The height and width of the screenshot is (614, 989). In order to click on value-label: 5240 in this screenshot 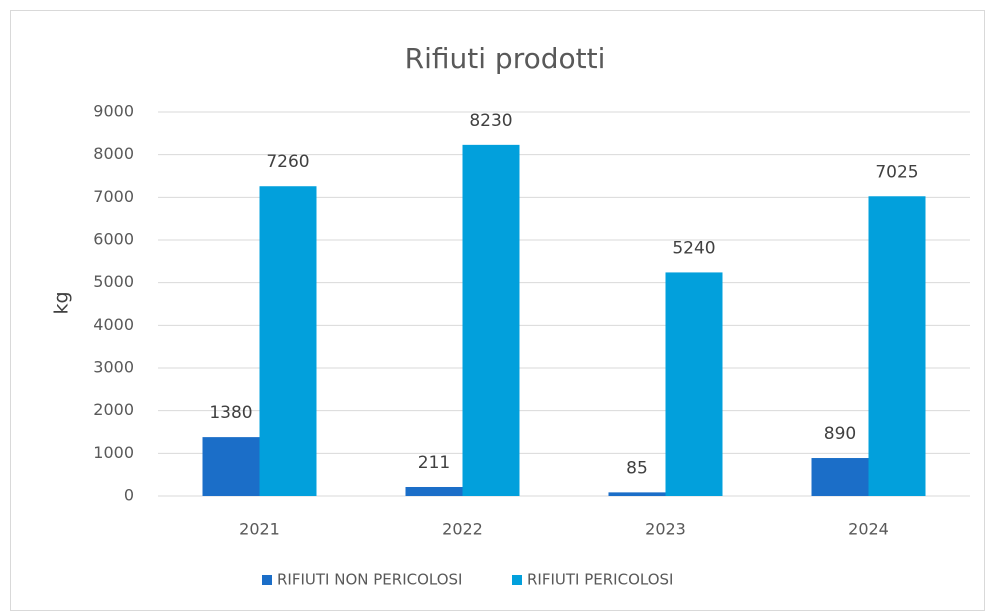, I will do `click(693, 248)`.